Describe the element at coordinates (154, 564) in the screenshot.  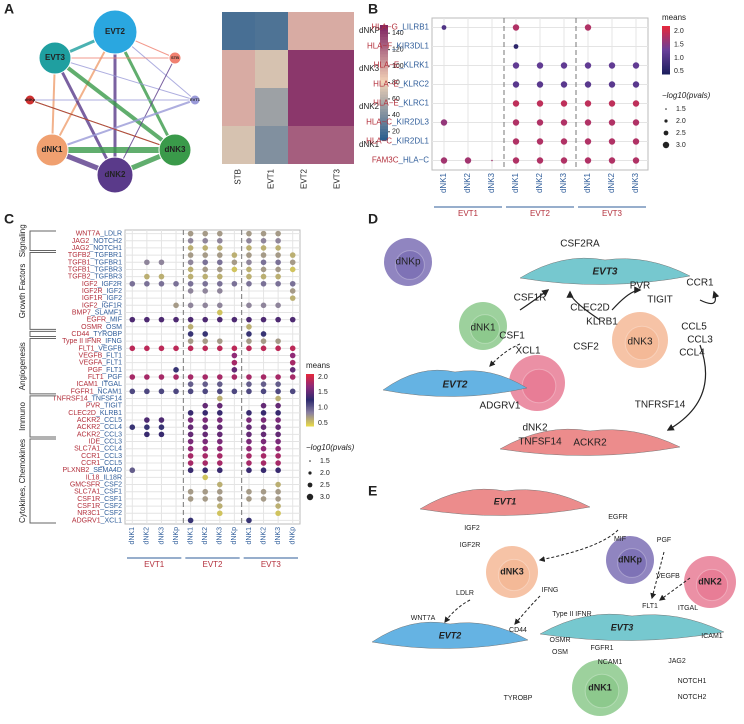
I see `group-label: EVT1` at that location.